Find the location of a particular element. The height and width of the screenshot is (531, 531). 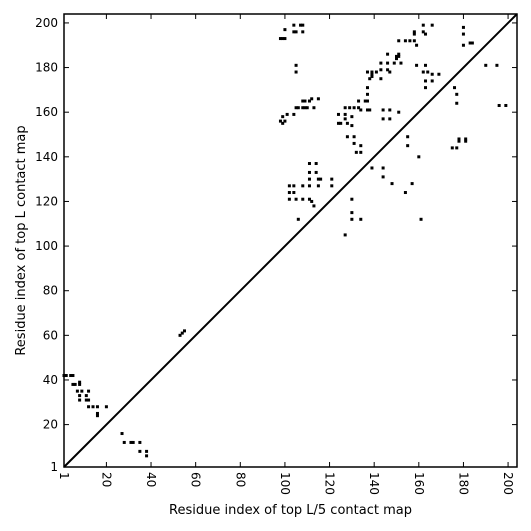

y-tick-label: 20 is located at coordinates (50, 425).